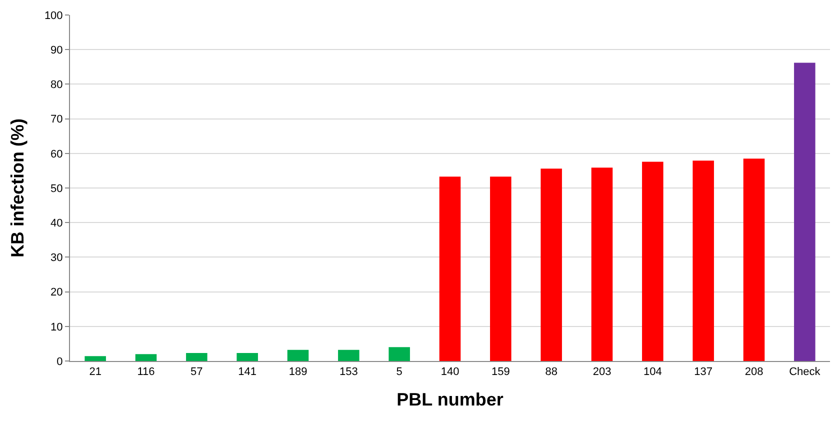  I want to click on x-tick-label: 153, so click(348, 372).